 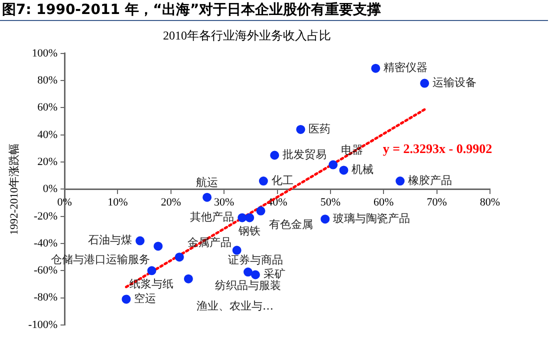 I want to click on series-label: y = 2.3293x - 0.9902, so click(x=437, y=148).